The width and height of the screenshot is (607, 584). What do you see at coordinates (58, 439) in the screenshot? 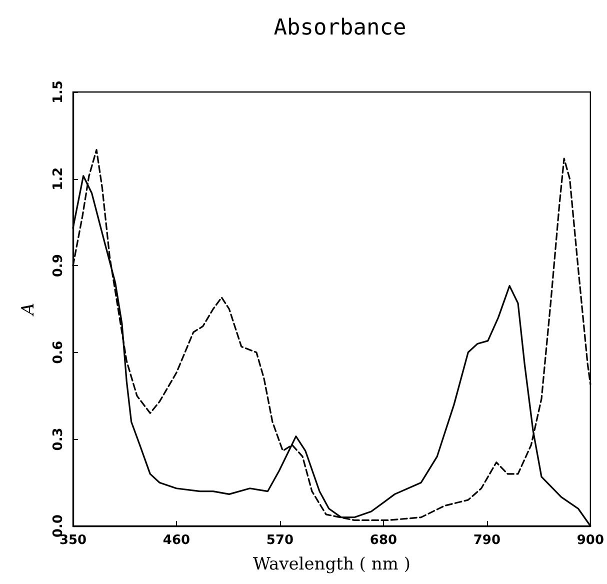
I see `y-tick-label: 0.3` at bounding box center [58, 439].